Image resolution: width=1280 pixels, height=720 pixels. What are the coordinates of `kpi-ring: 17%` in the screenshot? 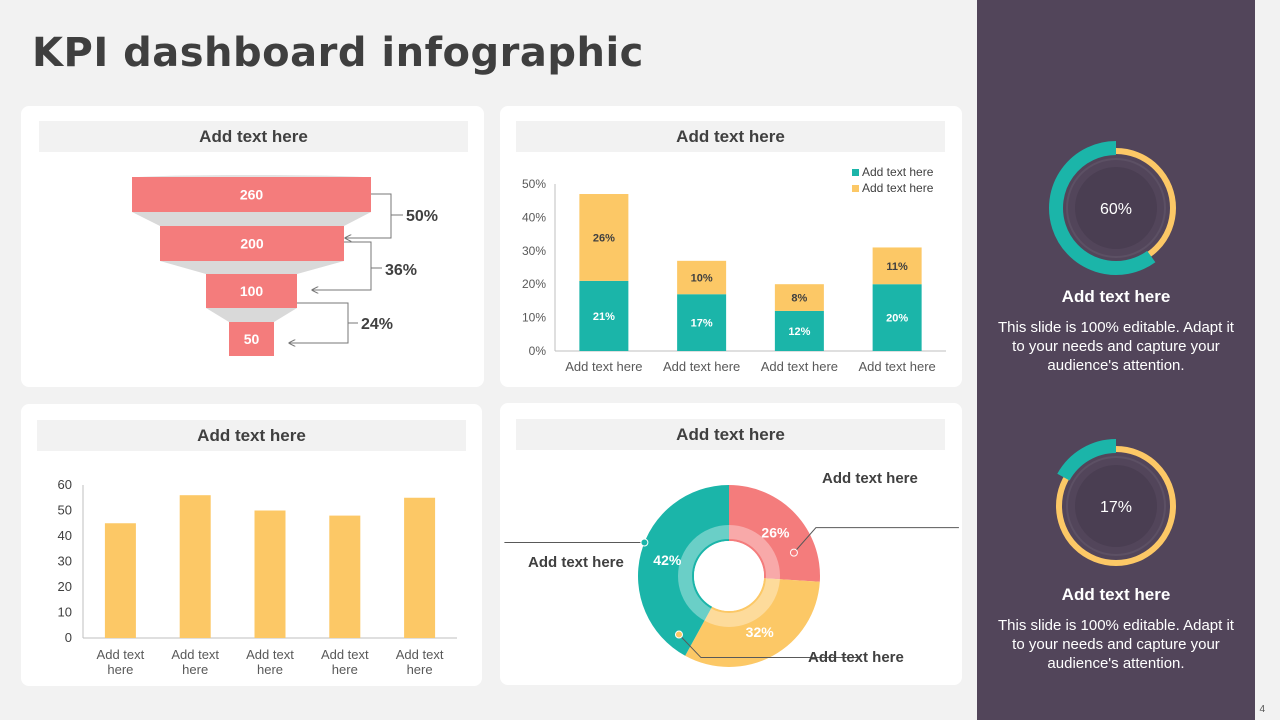 It's located at (1116, 502).